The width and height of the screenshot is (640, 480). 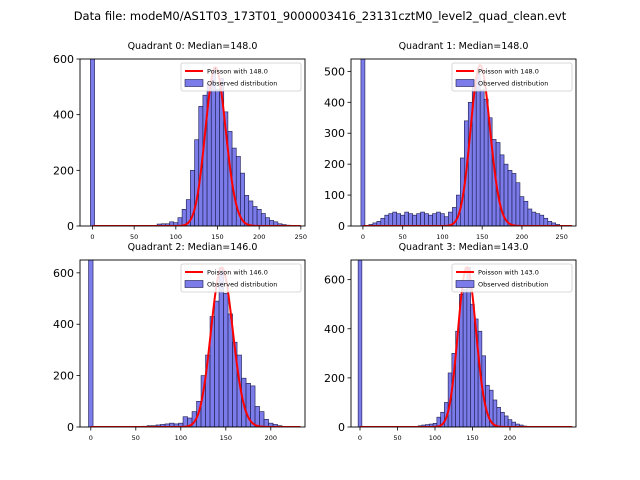 I want to click on quadrant-0-title: Quadrant 0: Median=148.0, so click(x=193, y=46).